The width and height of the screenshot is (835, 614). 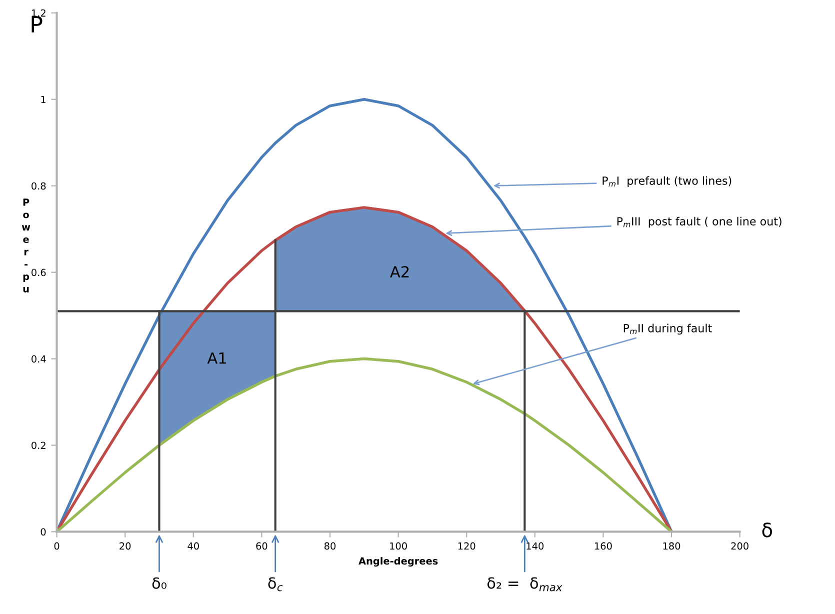 What do you see at coordinates (603, 546) in the screenshot?
I see `x-tick-label: 160` at bounding box center [603, 546].